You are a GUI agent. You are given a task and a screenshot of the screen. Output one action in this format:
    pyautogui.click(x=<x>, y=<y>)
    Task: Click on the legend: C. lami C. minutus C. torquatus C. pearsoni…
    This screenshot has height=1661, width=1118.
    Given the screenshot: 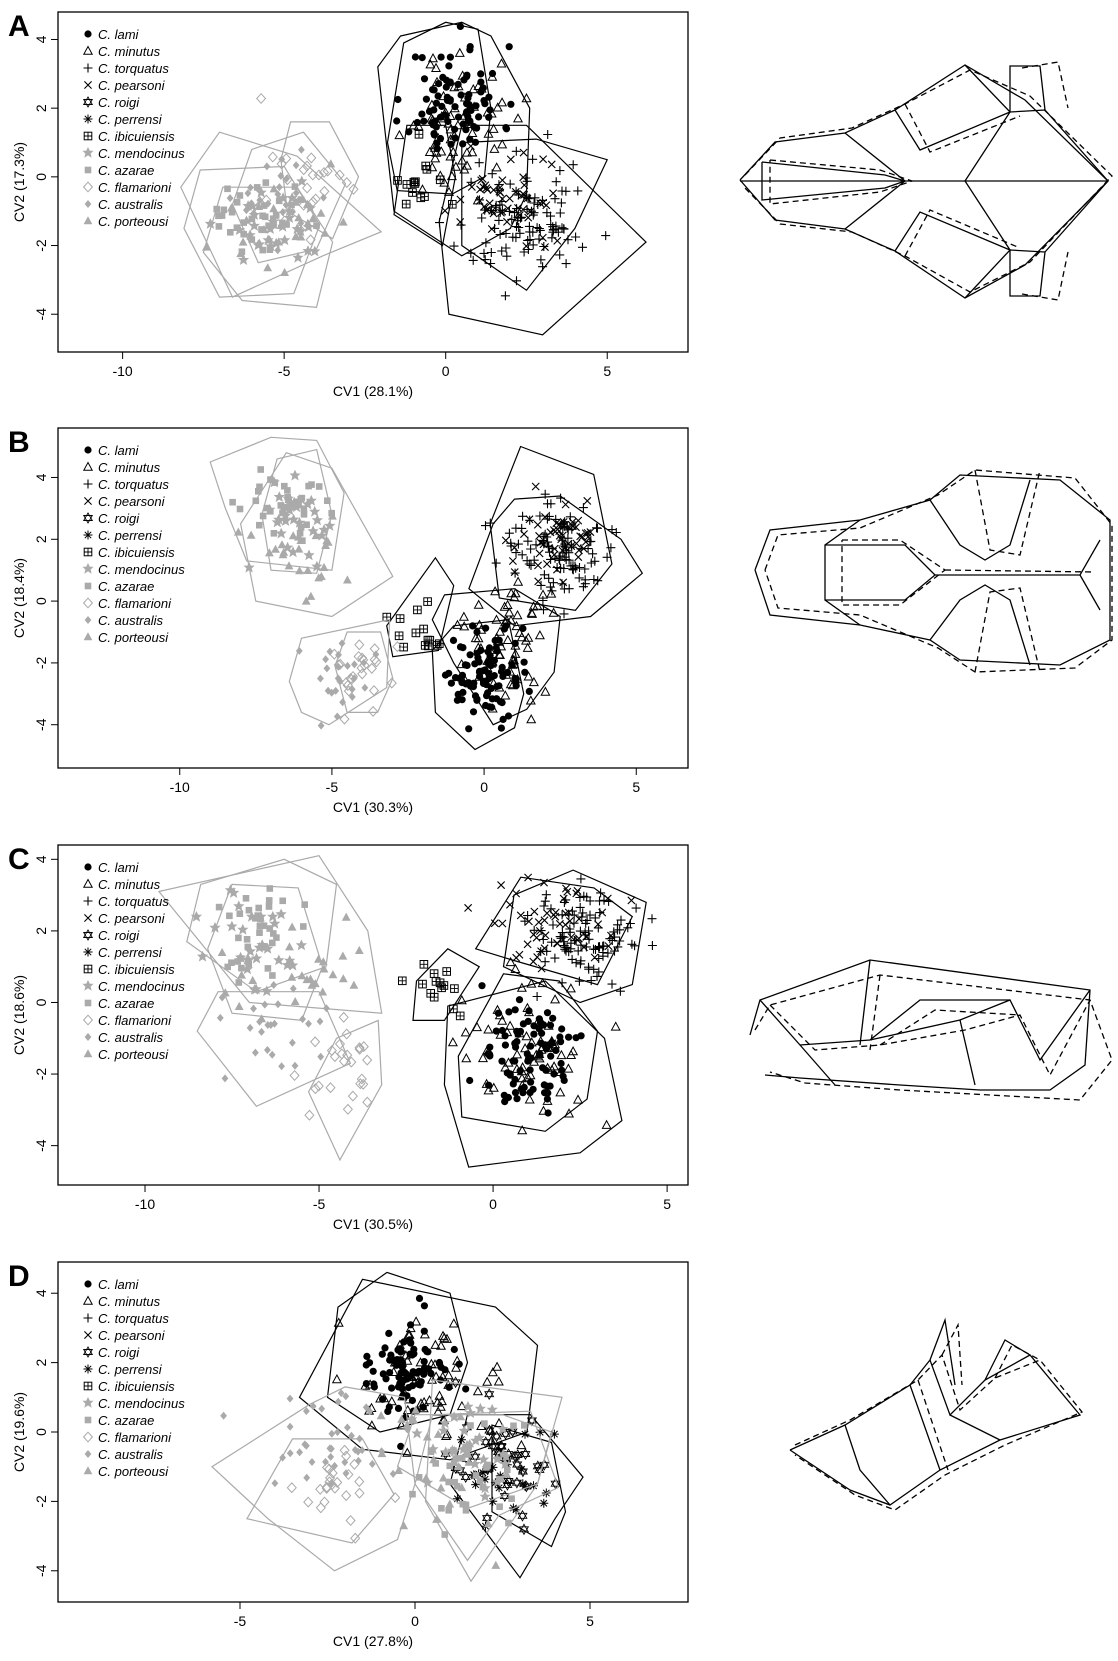 What is the action you would take?
    pyautogui.click(x=133, y=128)
    